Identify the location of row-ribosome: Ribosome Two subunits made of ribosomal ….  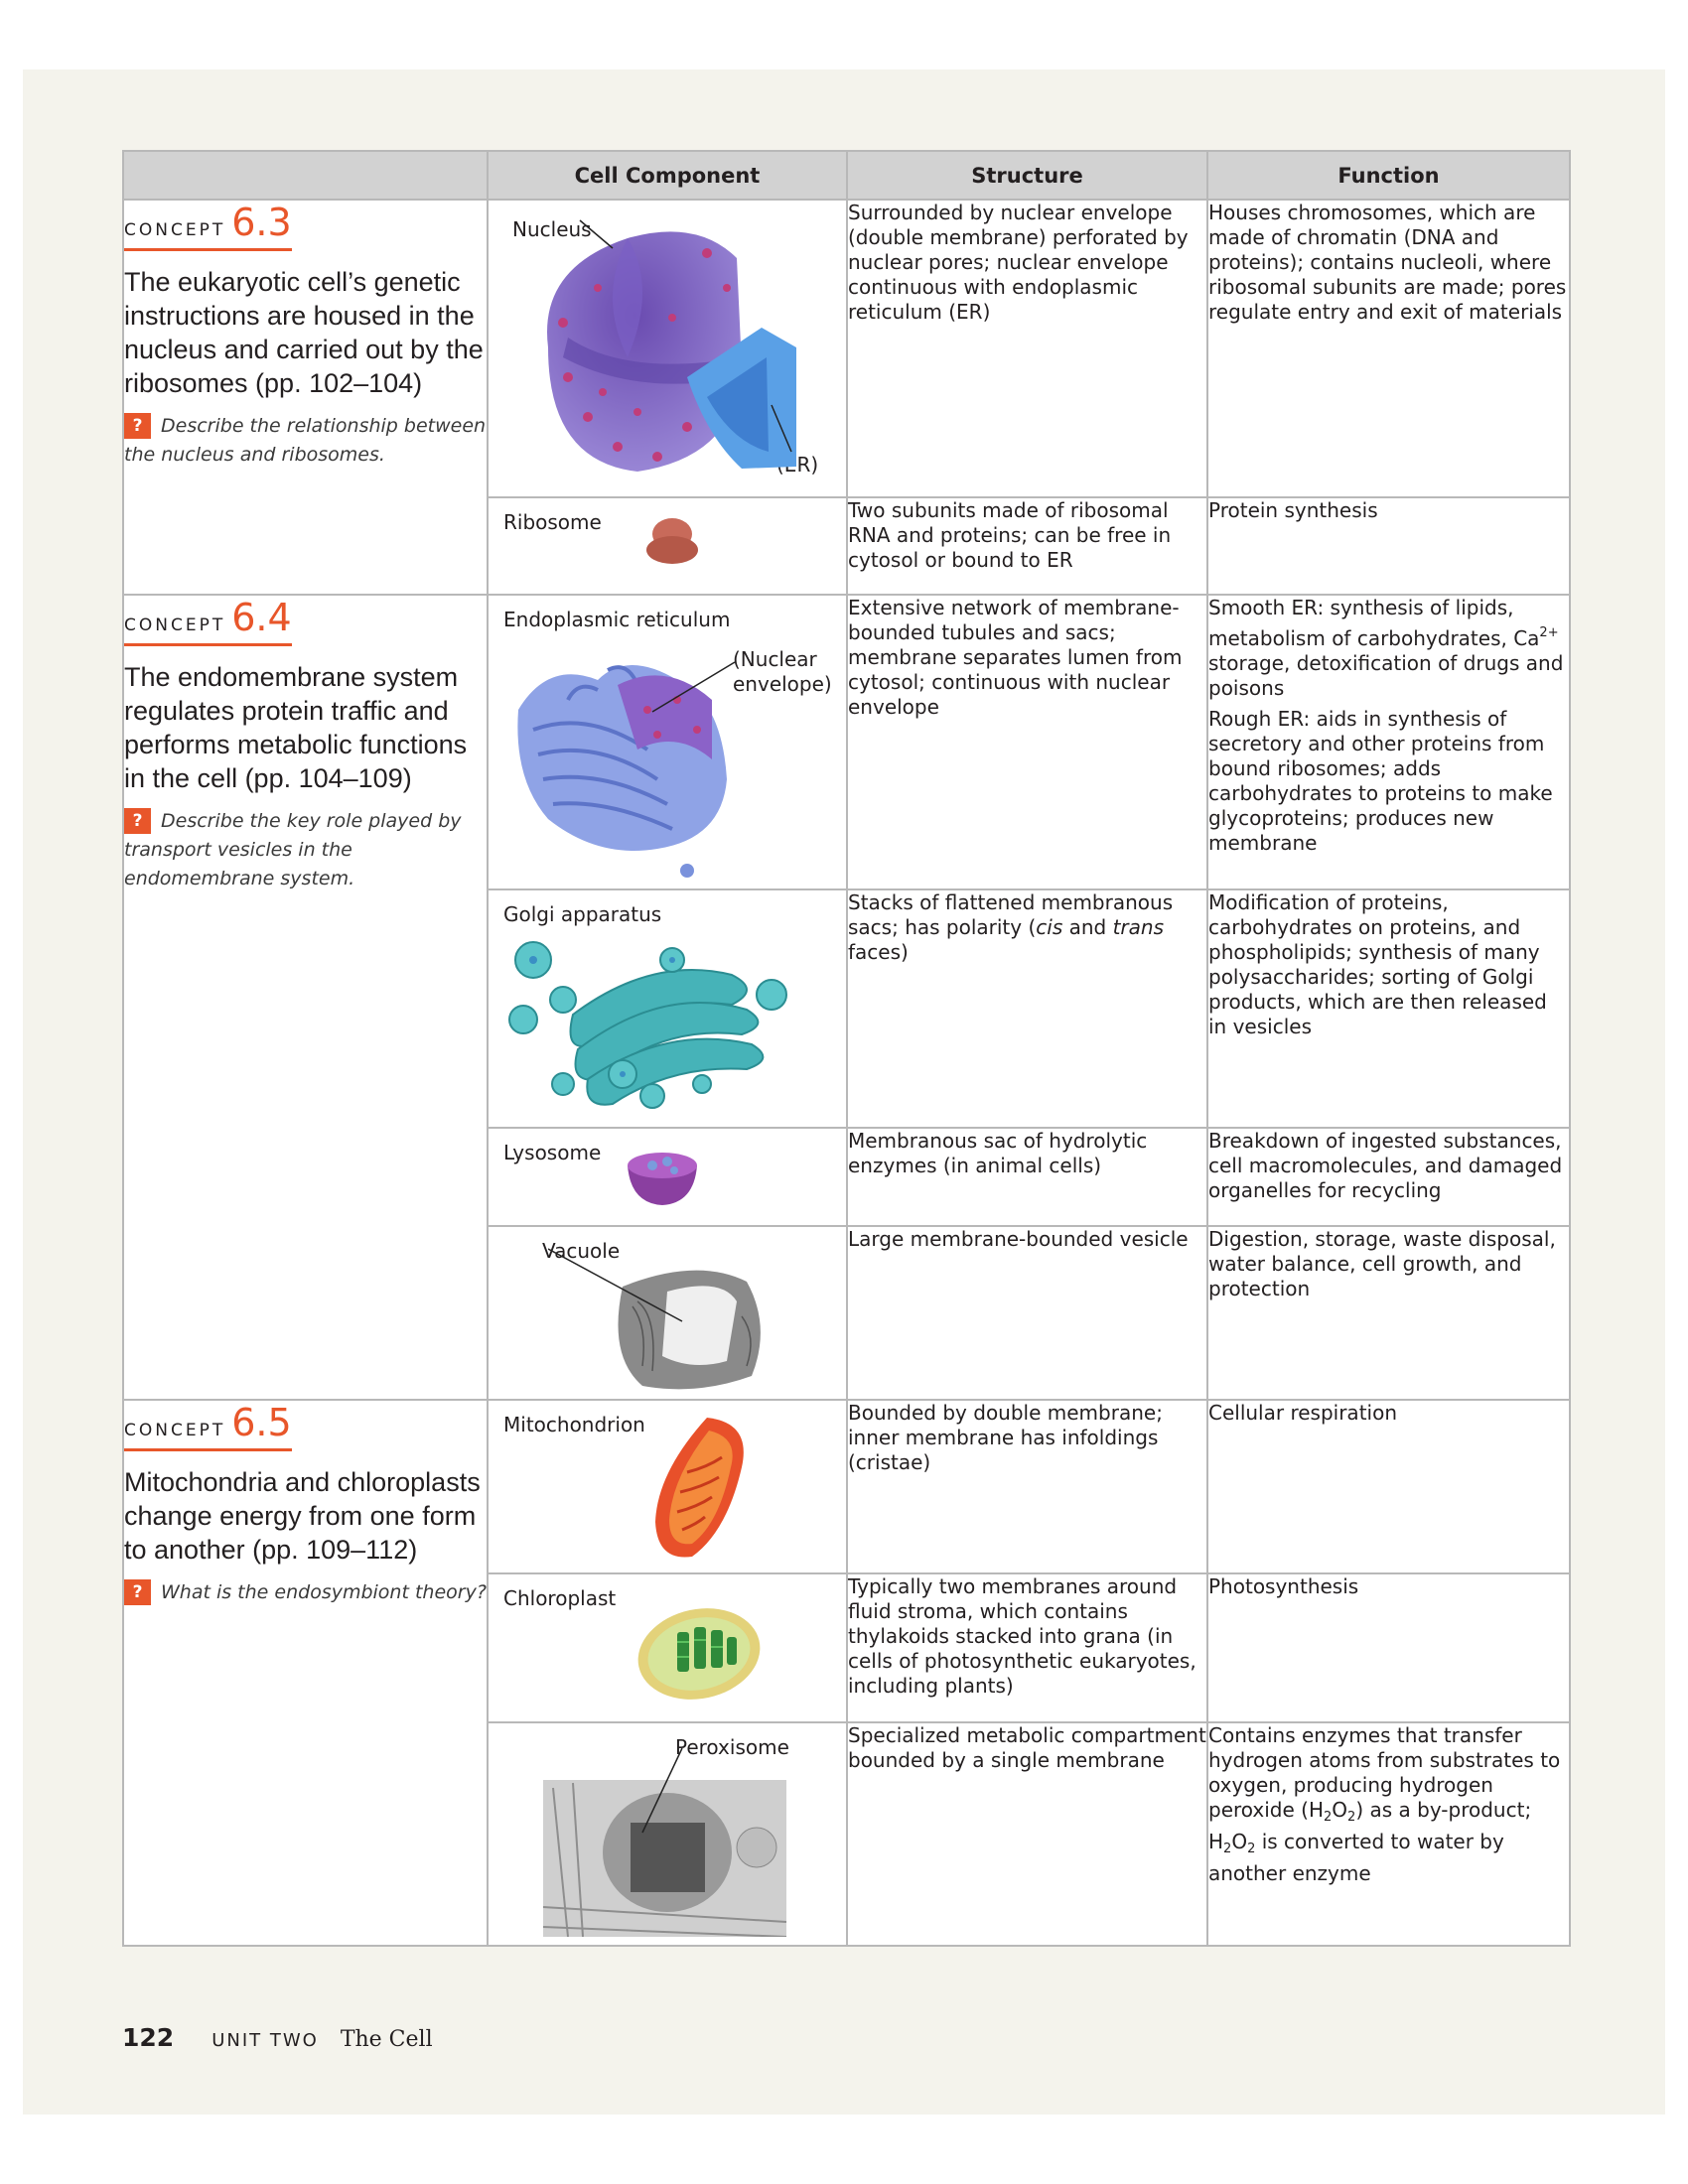
(847, 546).